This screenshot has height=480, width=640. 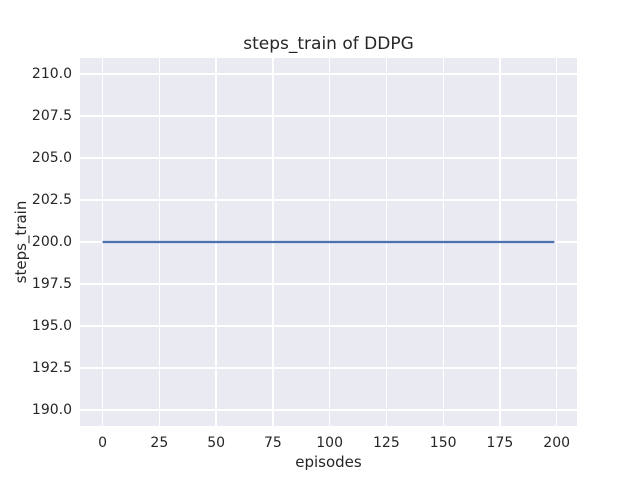 I want to click on y-tick-label: 207.5, so click(x=51, y=115).